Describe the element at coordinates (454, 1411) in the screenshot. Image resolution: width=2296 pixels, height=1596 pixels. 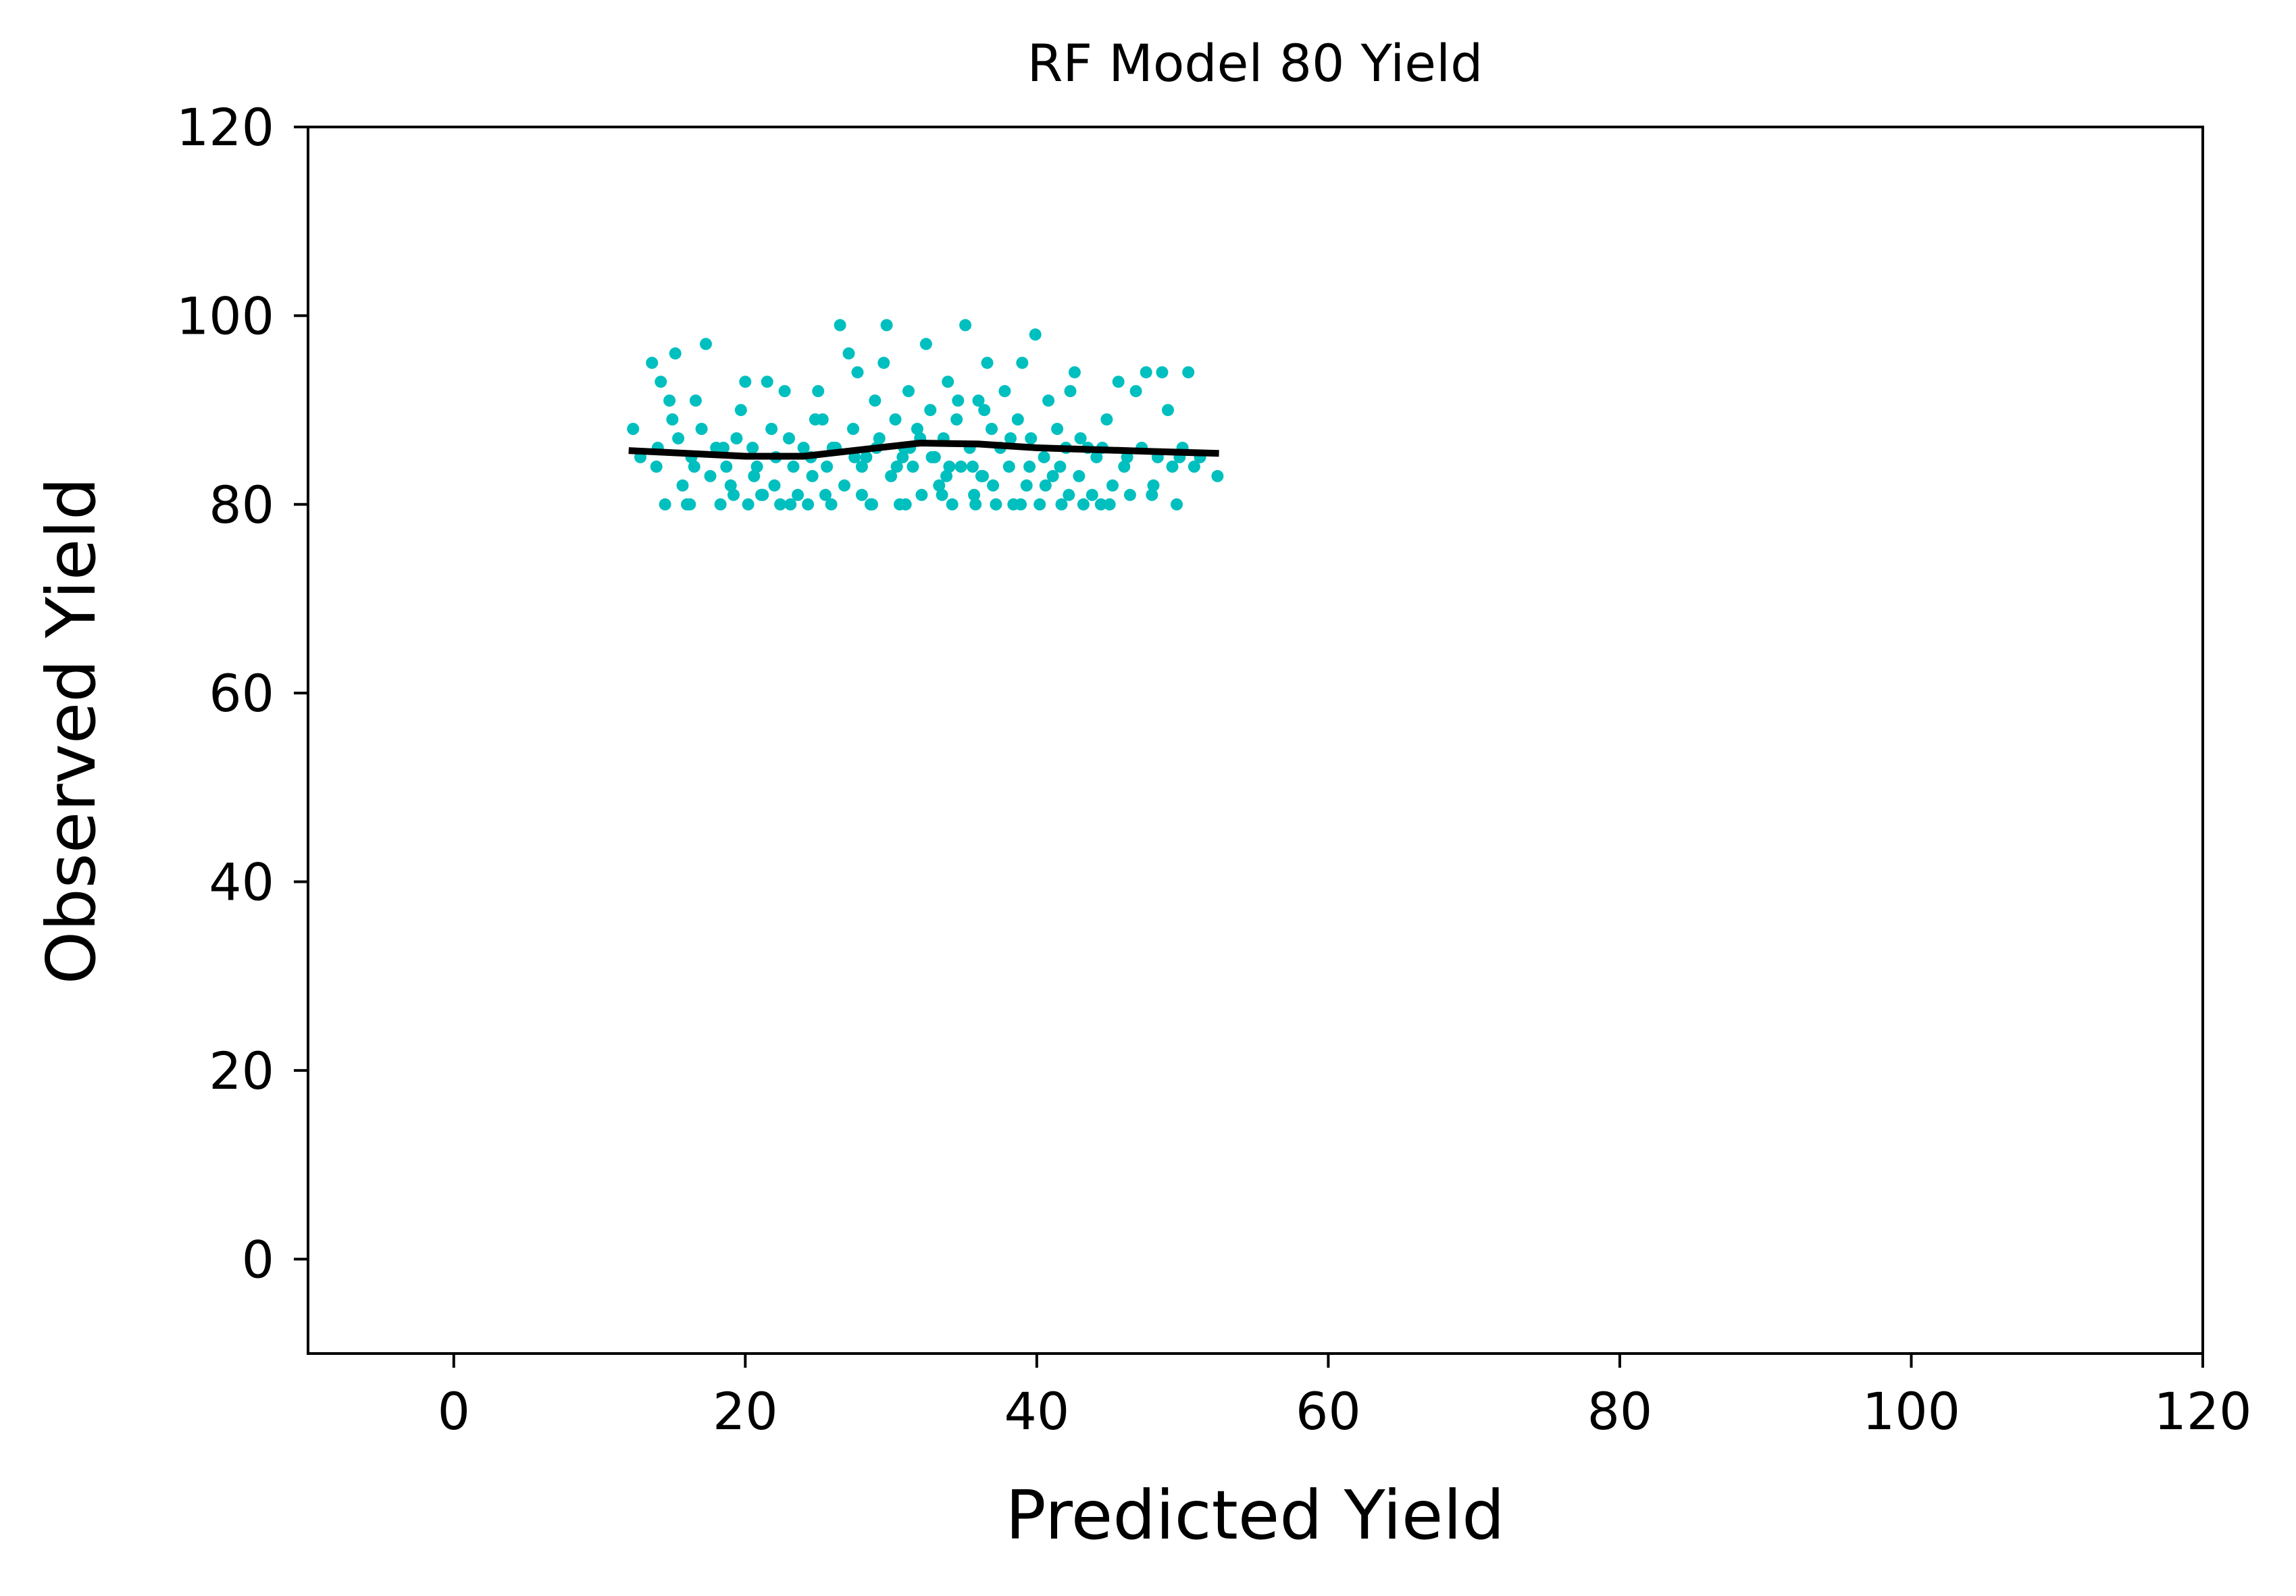
I see `x-tick-label: 0` at that location.